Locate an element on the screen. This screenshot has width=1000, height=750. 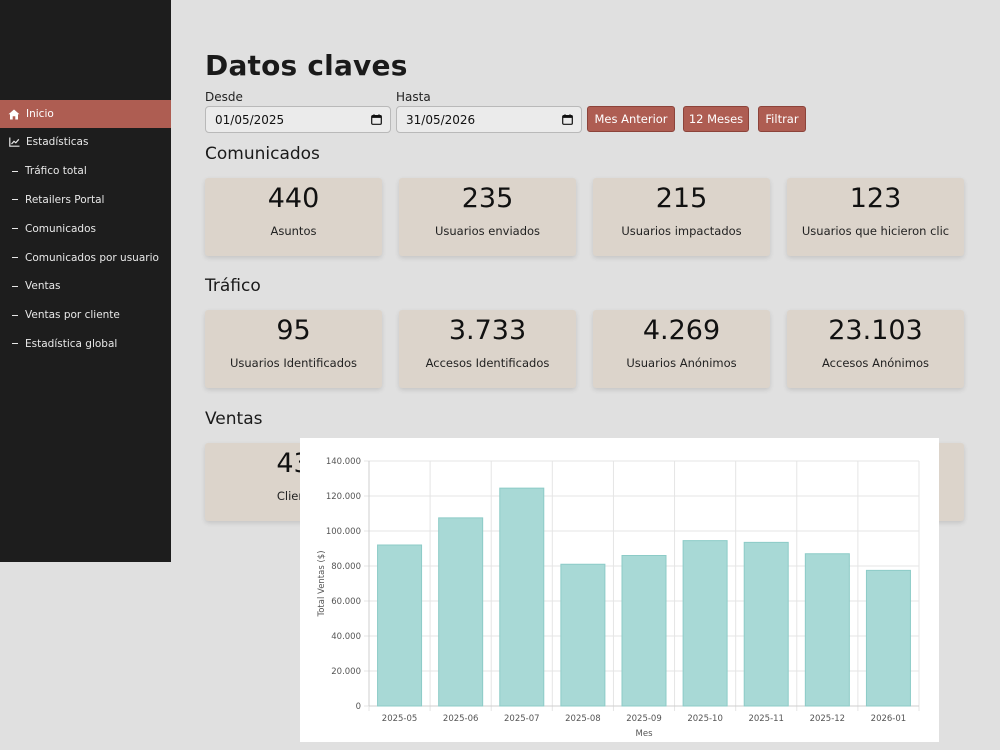
stat-card-asuntos: 440 Asuntos is located at coordinates (293, 217).